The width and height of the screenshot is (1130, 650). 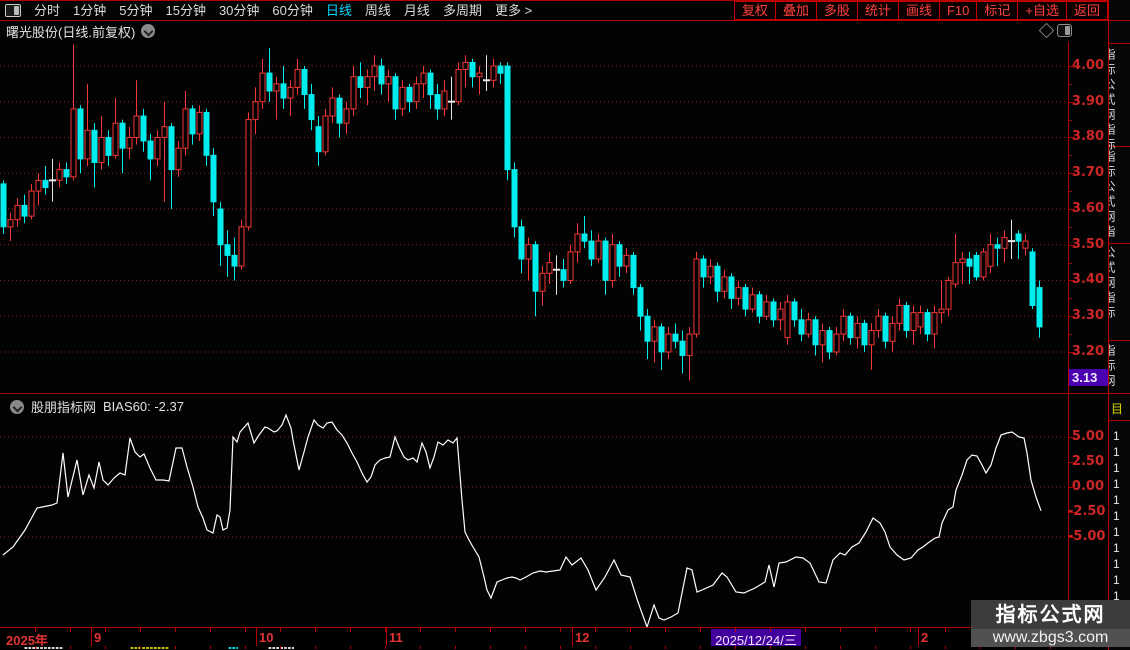 What do you see at coordinates (1042, 10) in the screenshot?
I see `toolbar-button-8: +自选` at bounding box center [1042, 10].